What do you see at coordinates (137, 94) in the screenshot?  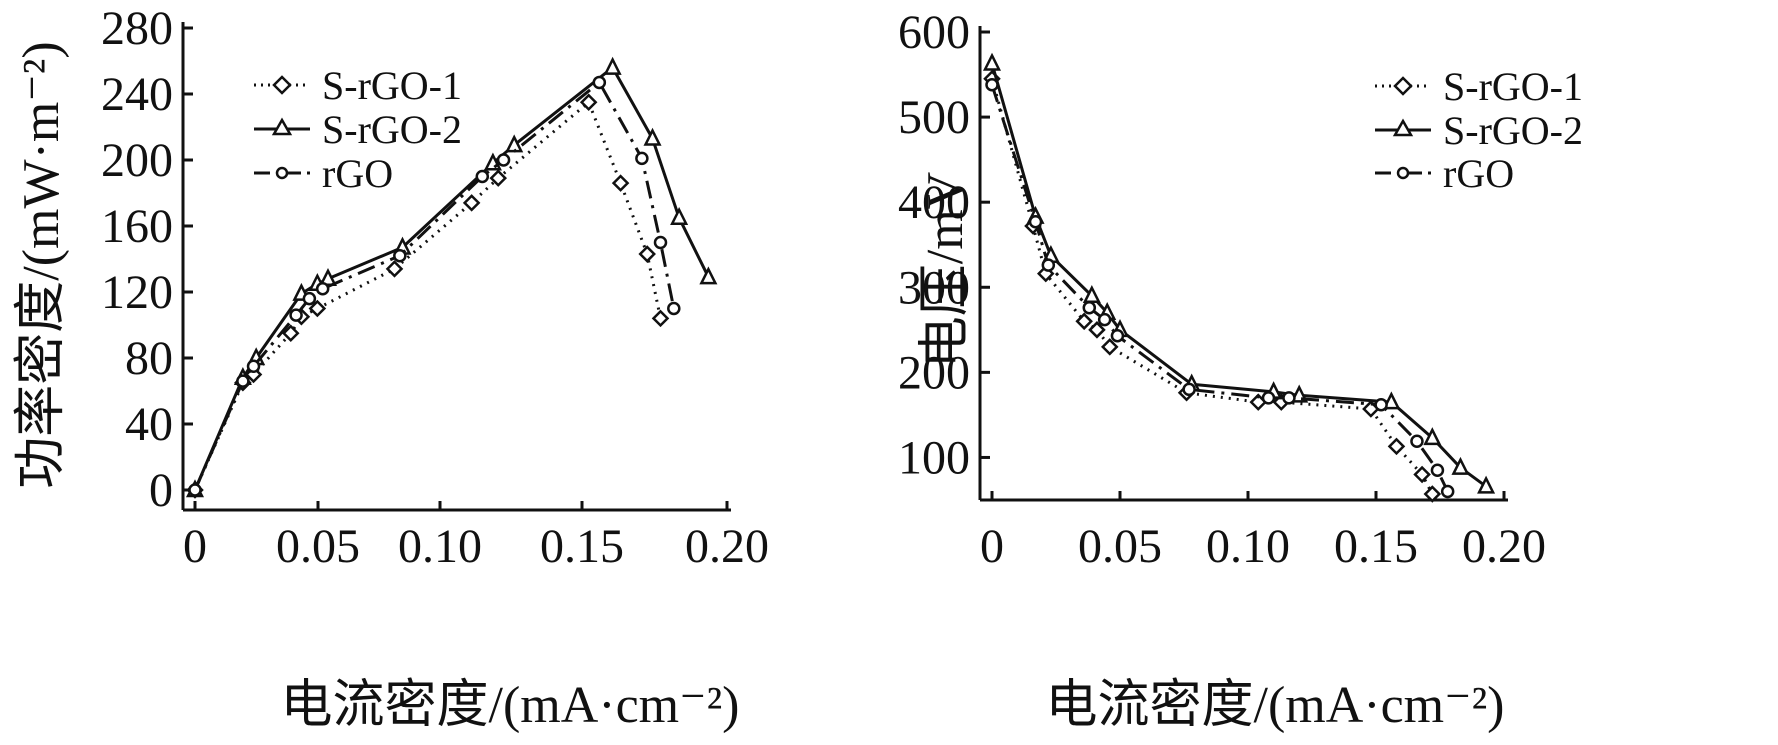 I see `y-tick-label: 240` at bounding box center [137, 94].